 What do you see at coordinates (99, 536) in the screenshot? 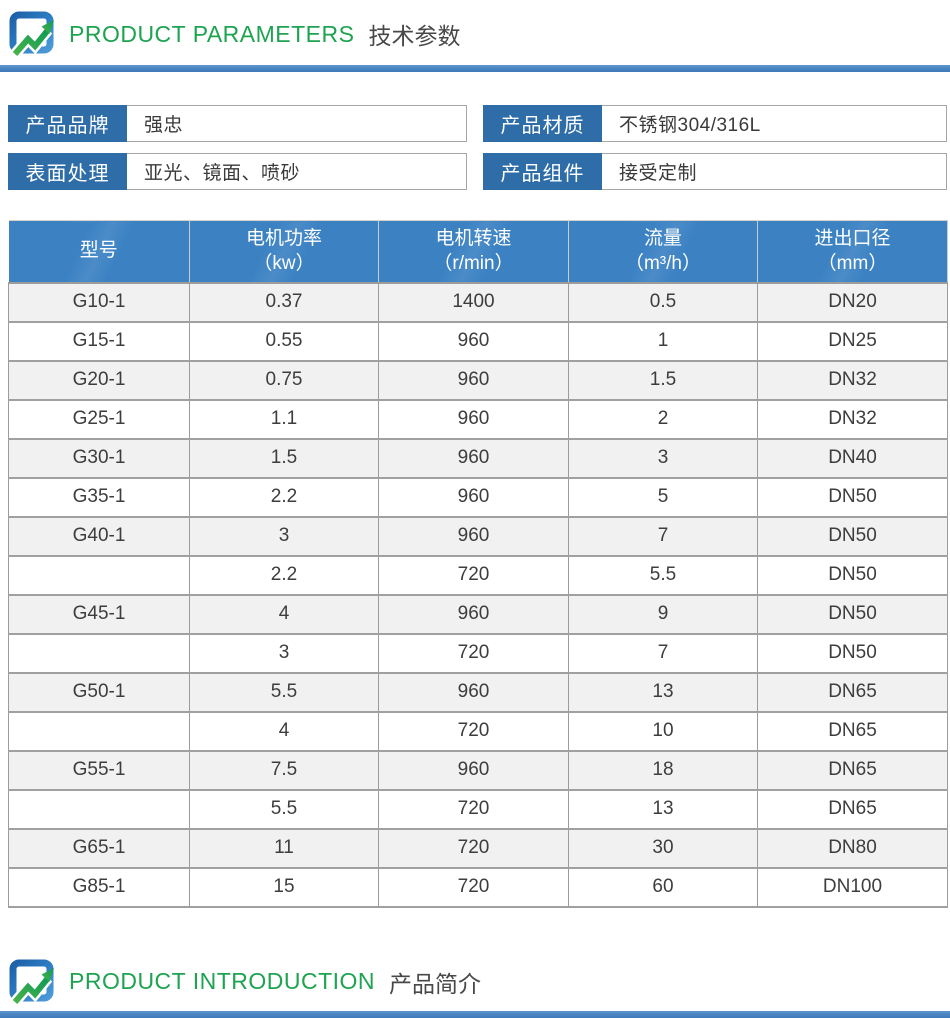
I see `table-cell: G40-1` at bounding box center [99, 536].